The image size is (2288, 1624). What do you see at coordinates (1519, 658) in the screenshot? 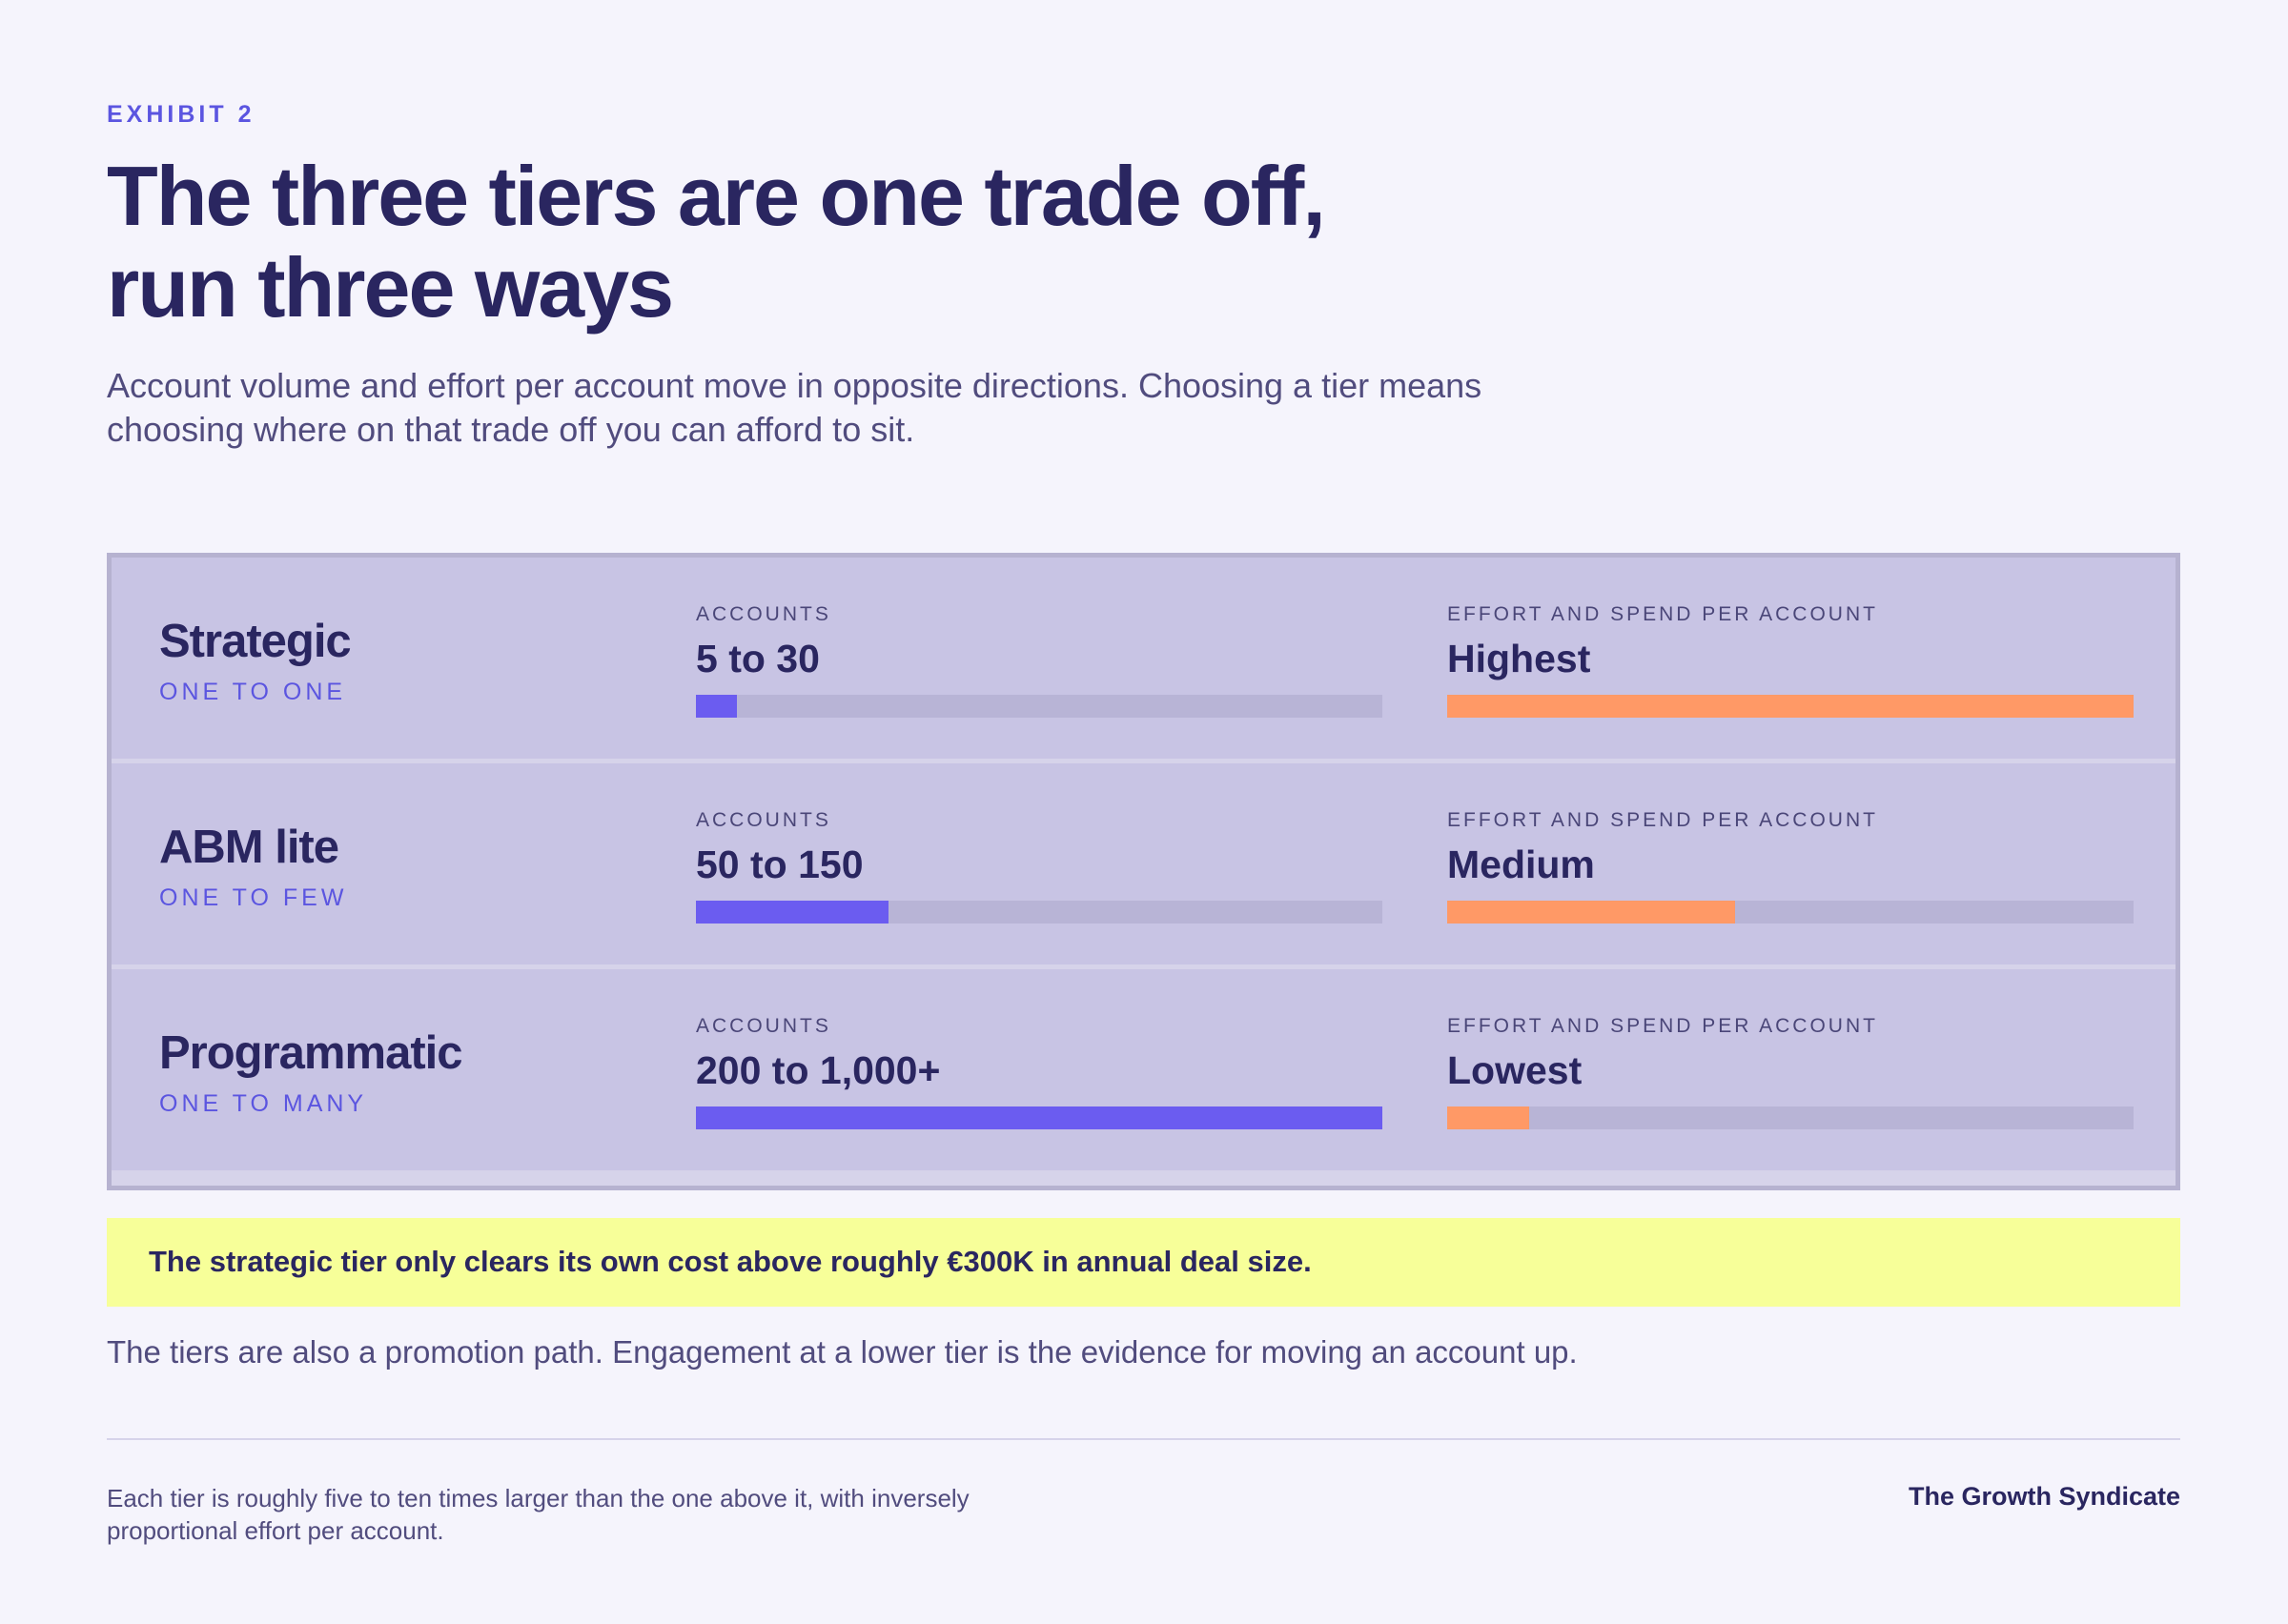
I see `effort-value: Highest` at bounding box center [1519, 658].